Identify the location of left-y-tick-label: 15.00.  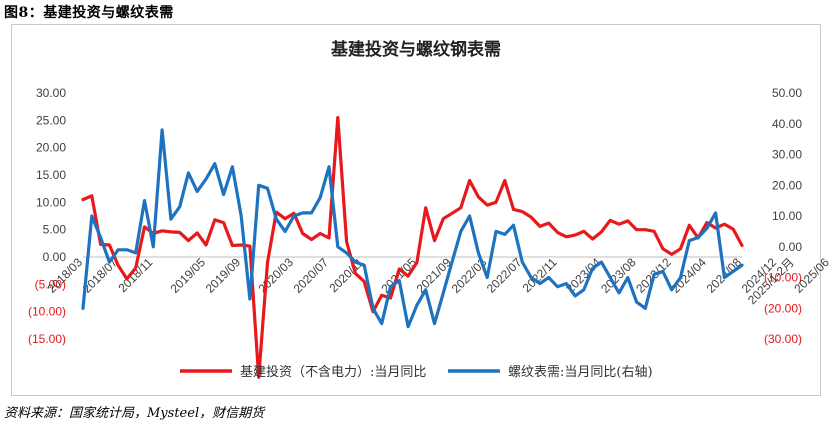
(51, 175).